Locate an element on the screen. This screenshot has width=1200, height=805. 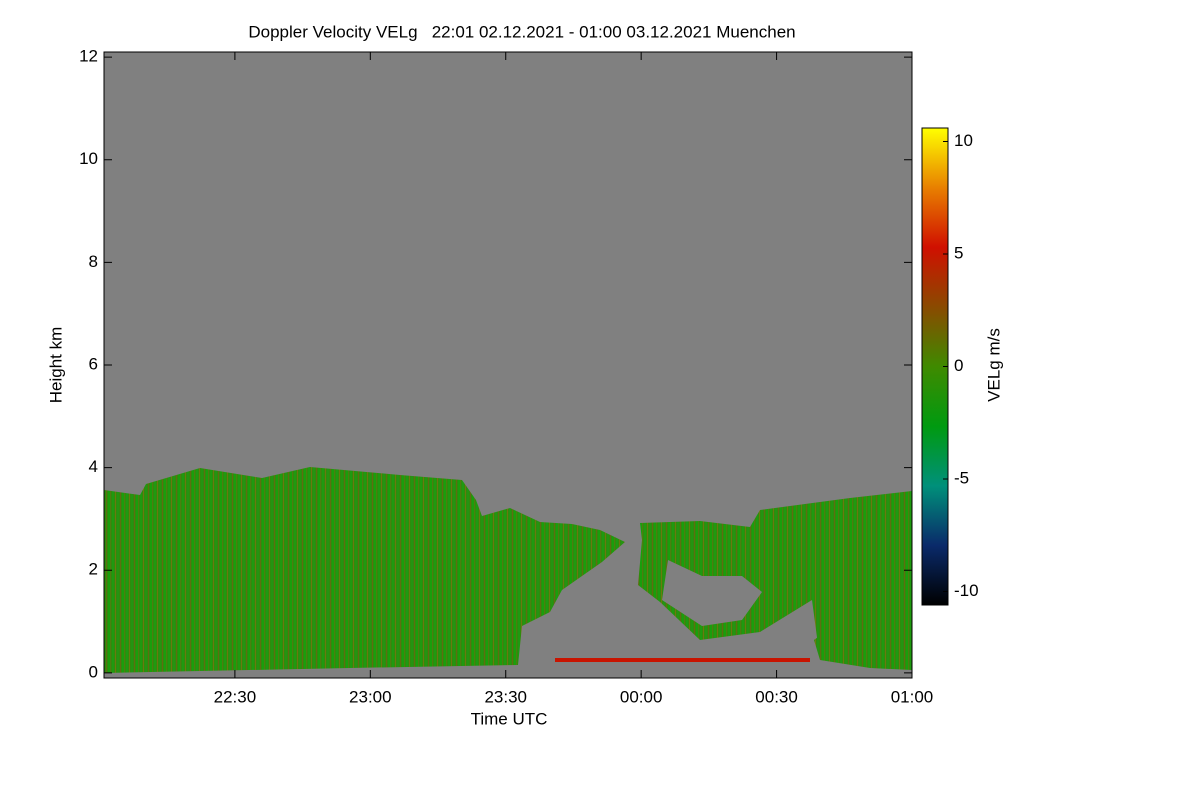
colorbar-tick-label: -5 is located at coordinates (961, 477).